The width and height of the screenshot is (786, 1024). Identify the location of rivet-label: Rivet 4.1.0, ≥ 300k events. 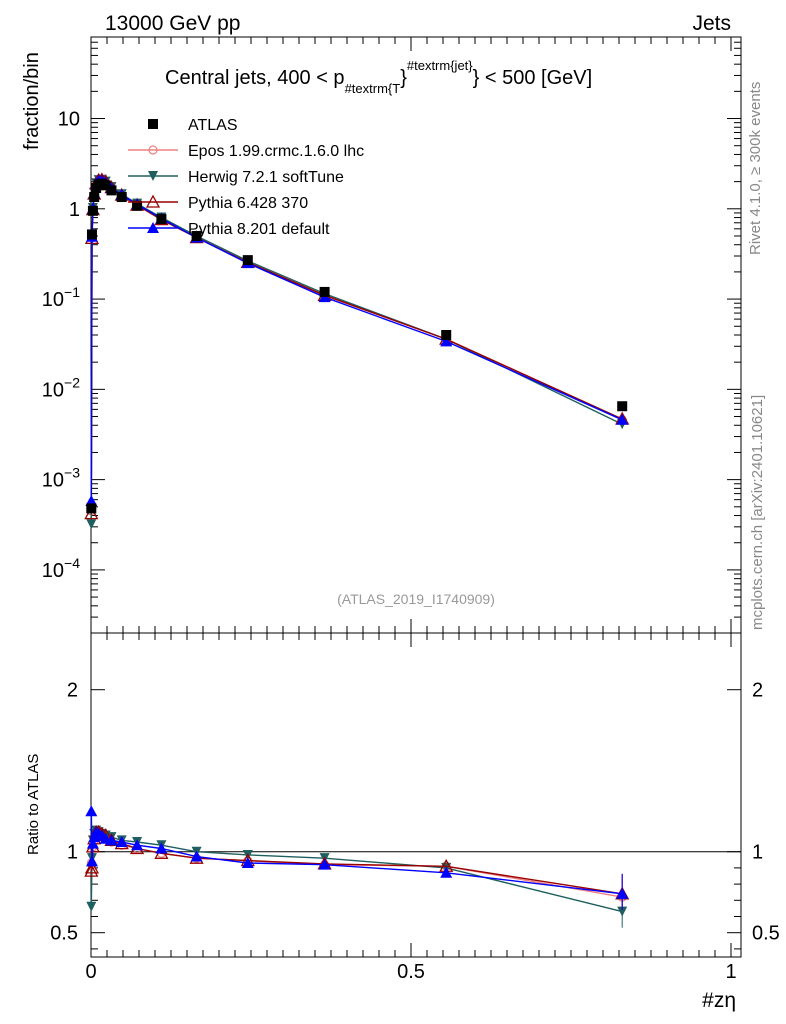
(755, 168).